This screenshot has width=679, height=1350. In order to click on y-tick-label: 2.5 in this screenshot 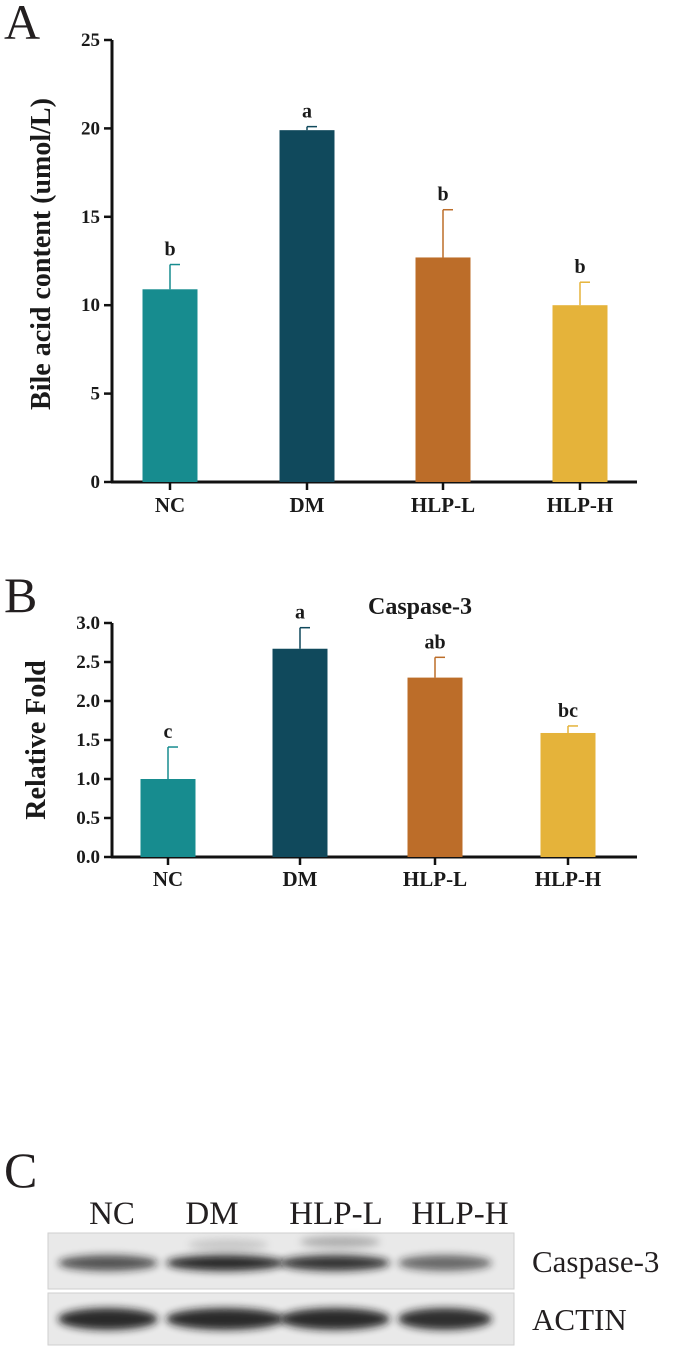, I will do `click(88, 662)`.